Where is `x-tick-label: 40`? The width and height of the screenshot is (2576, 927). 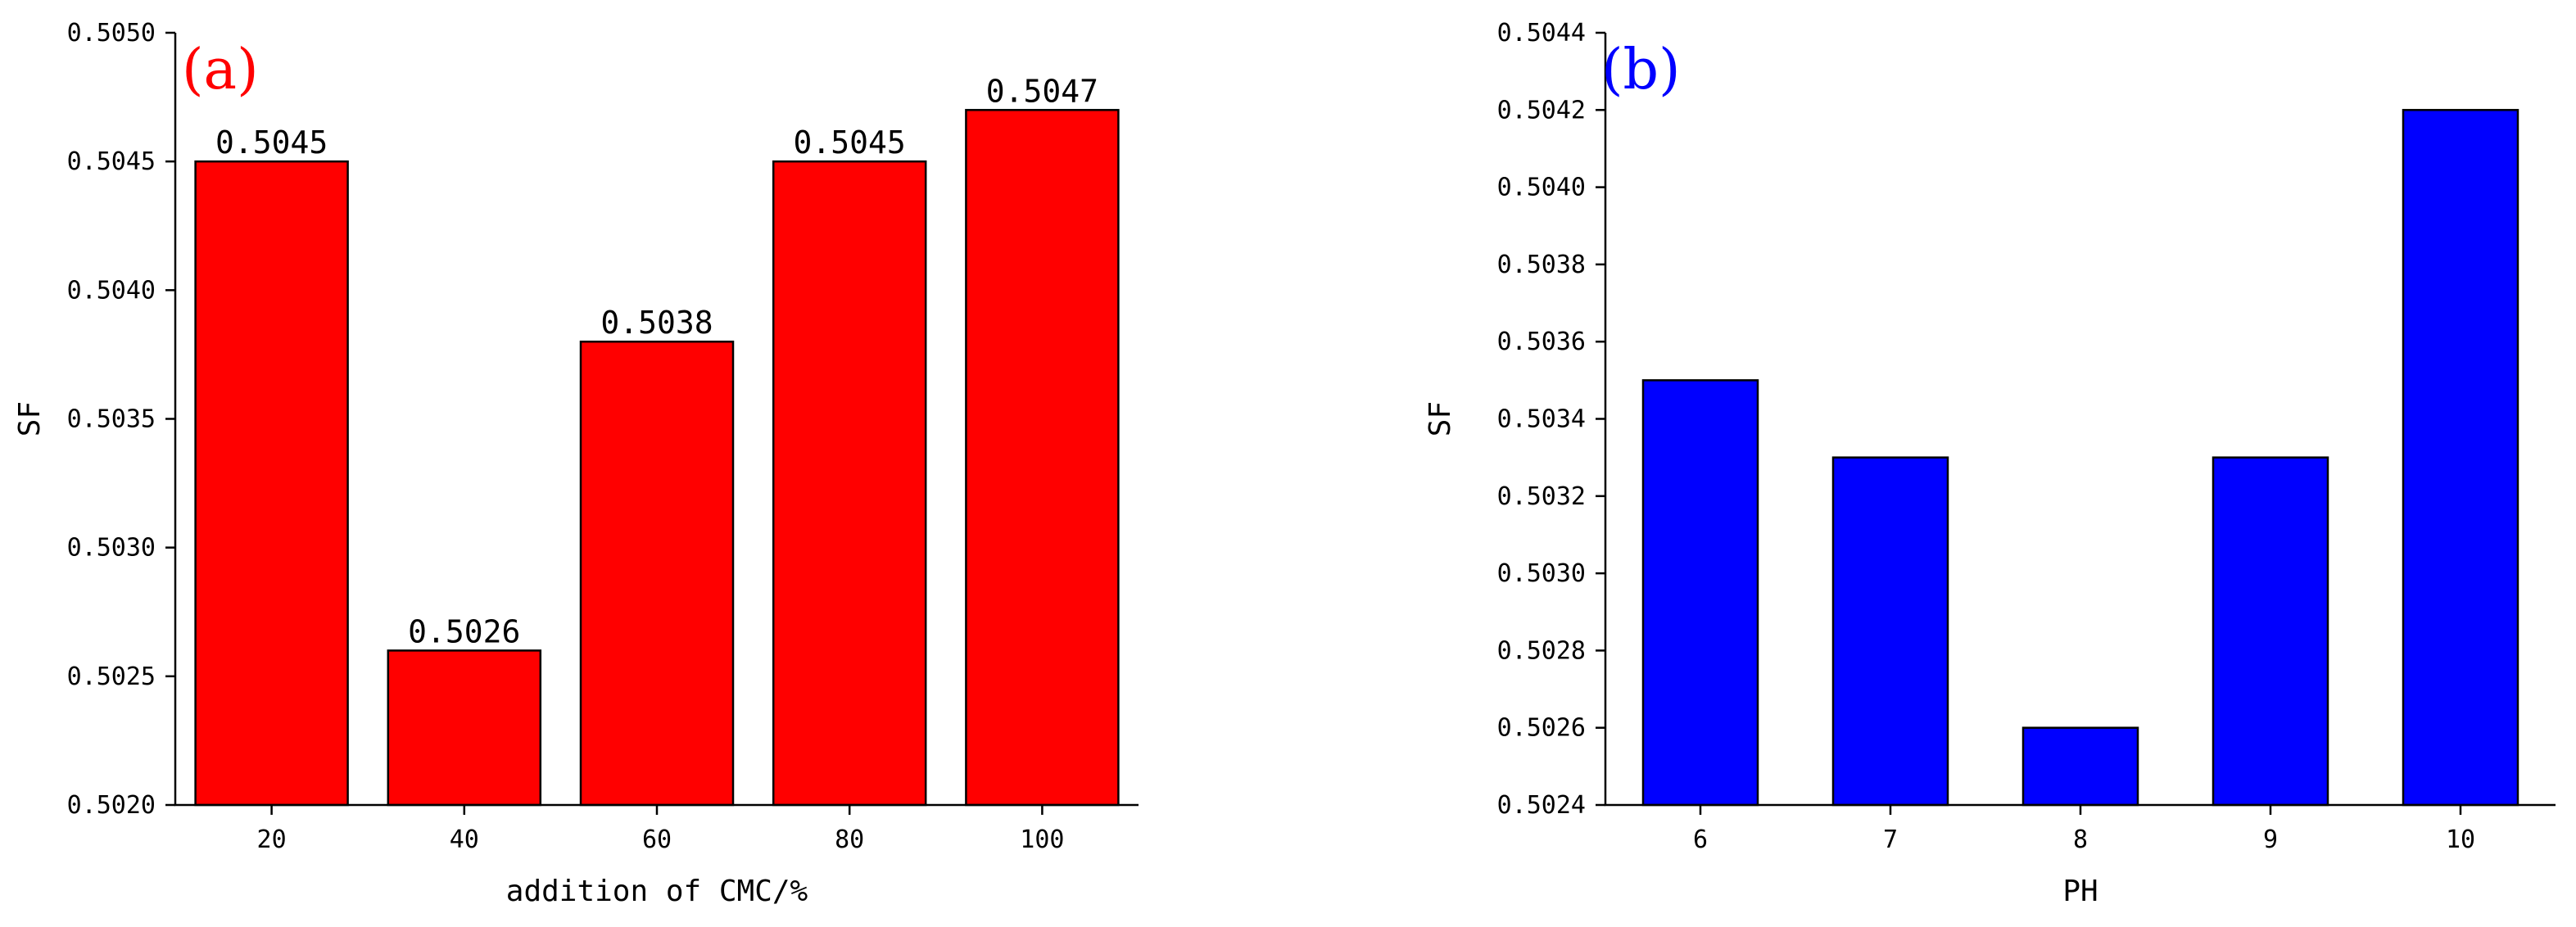 x-tick-label: 40 is located at coordinates (464, 840).